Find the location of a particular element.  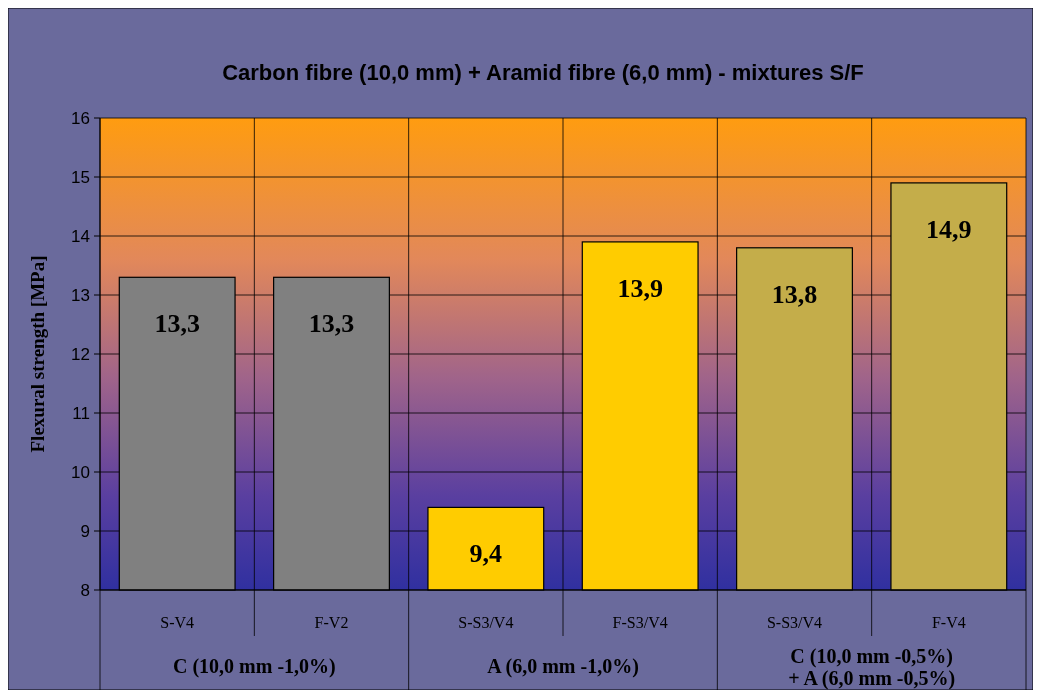

x-tick-label: S-V4 is located at coordinates (177, 622).